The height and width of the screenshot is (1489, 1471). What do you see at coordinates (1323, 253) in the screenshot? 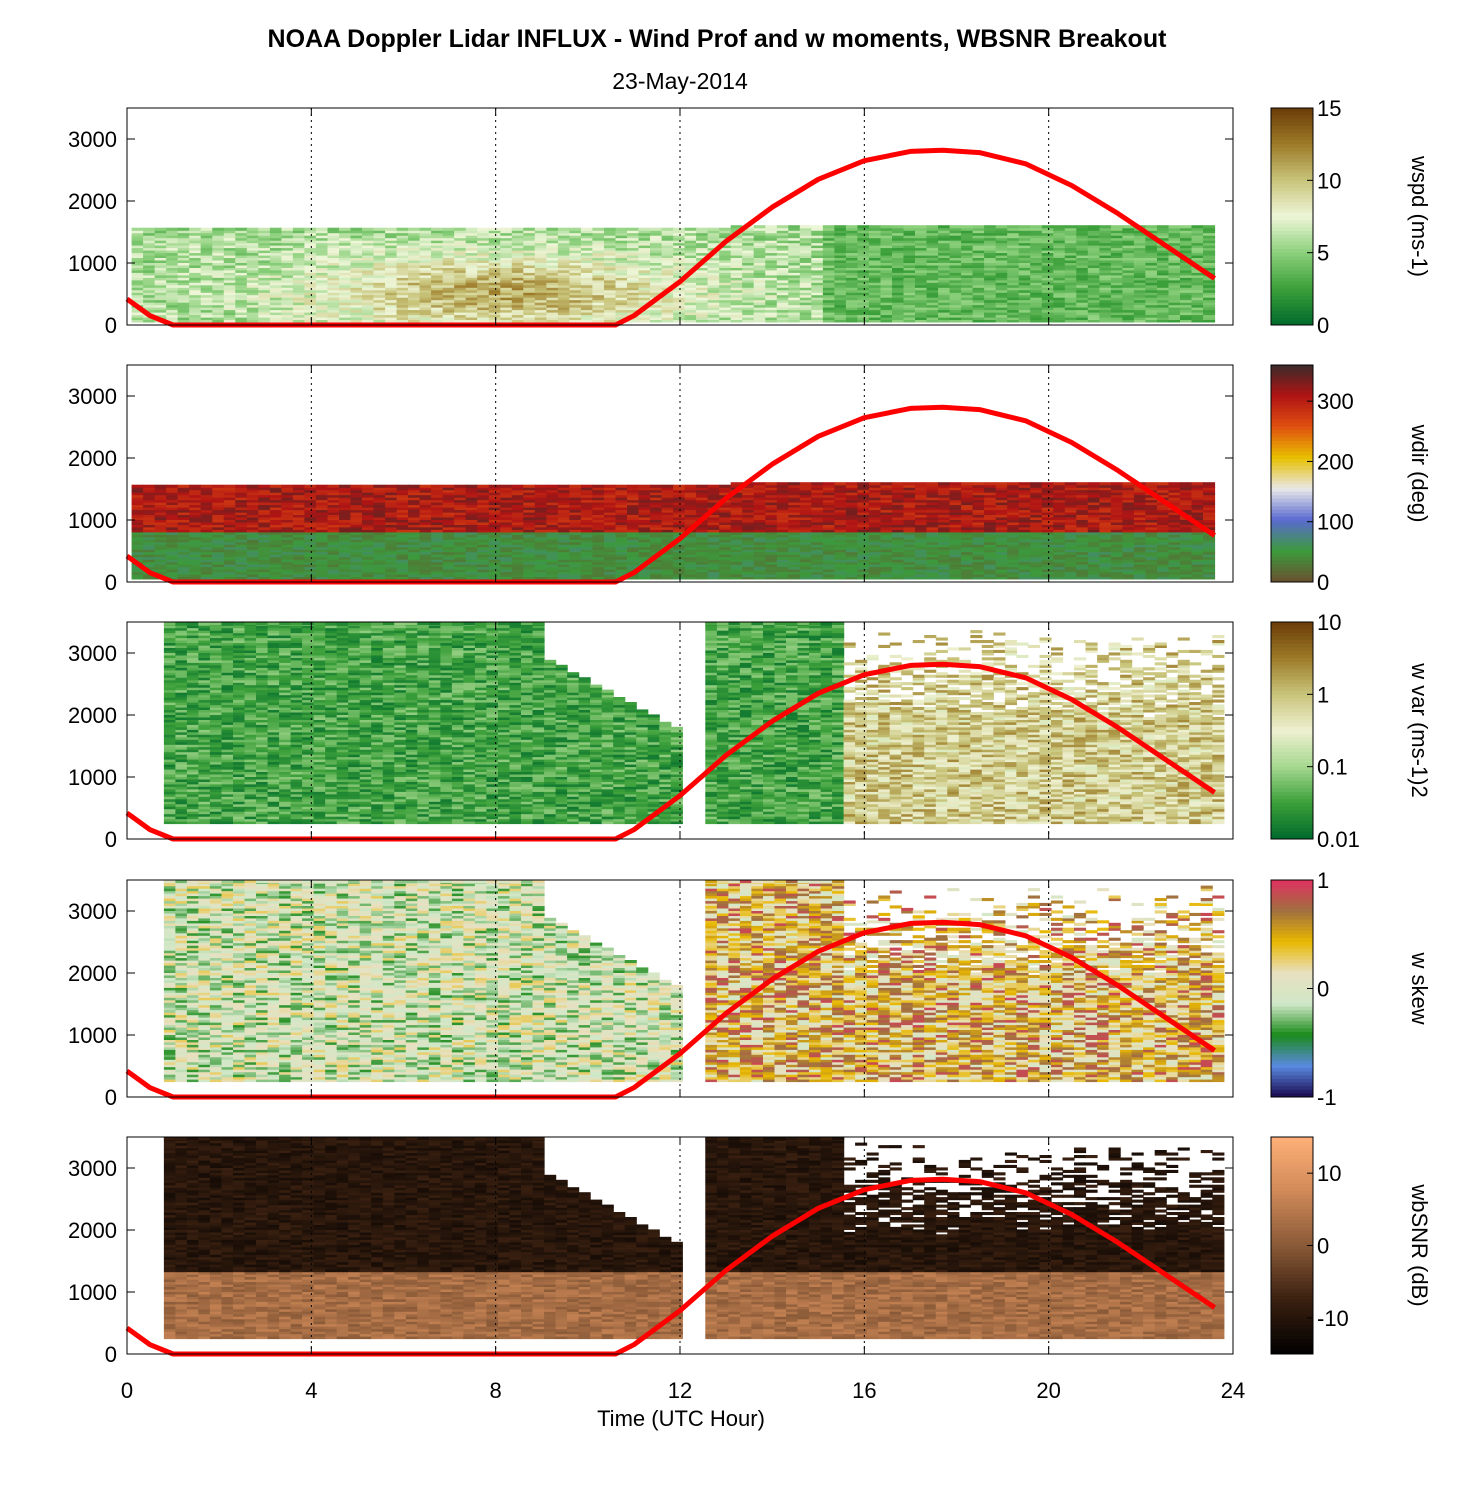
I see `colorbar-tick-label: 5` at bounding box center [1323, 253].